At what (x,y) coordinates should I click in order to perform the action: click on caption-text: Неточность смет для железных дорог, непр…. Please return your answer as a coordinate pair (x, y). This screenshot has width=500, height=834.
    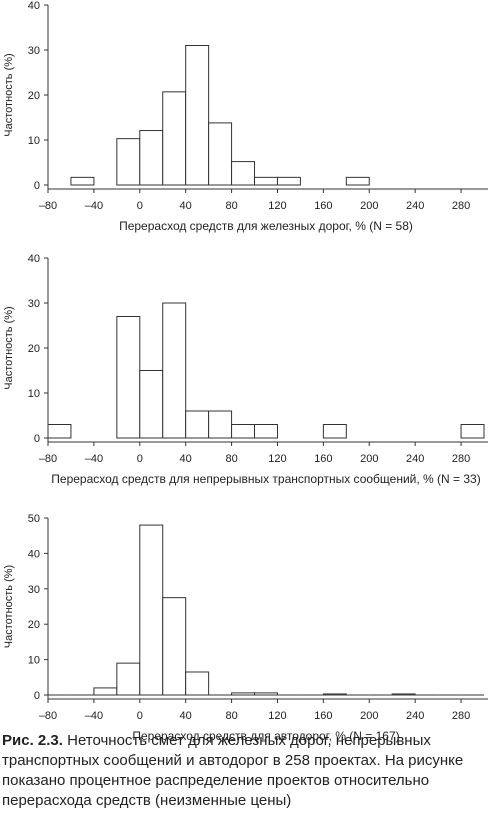
    Looking at the image, I should click on (233, 770).